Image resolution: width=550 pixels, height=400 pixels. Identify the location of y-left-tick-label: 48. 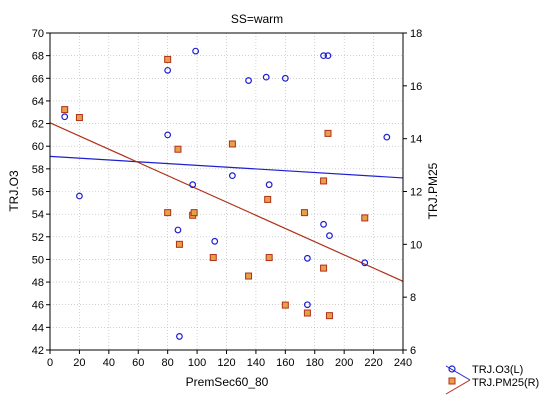
(38, 283).